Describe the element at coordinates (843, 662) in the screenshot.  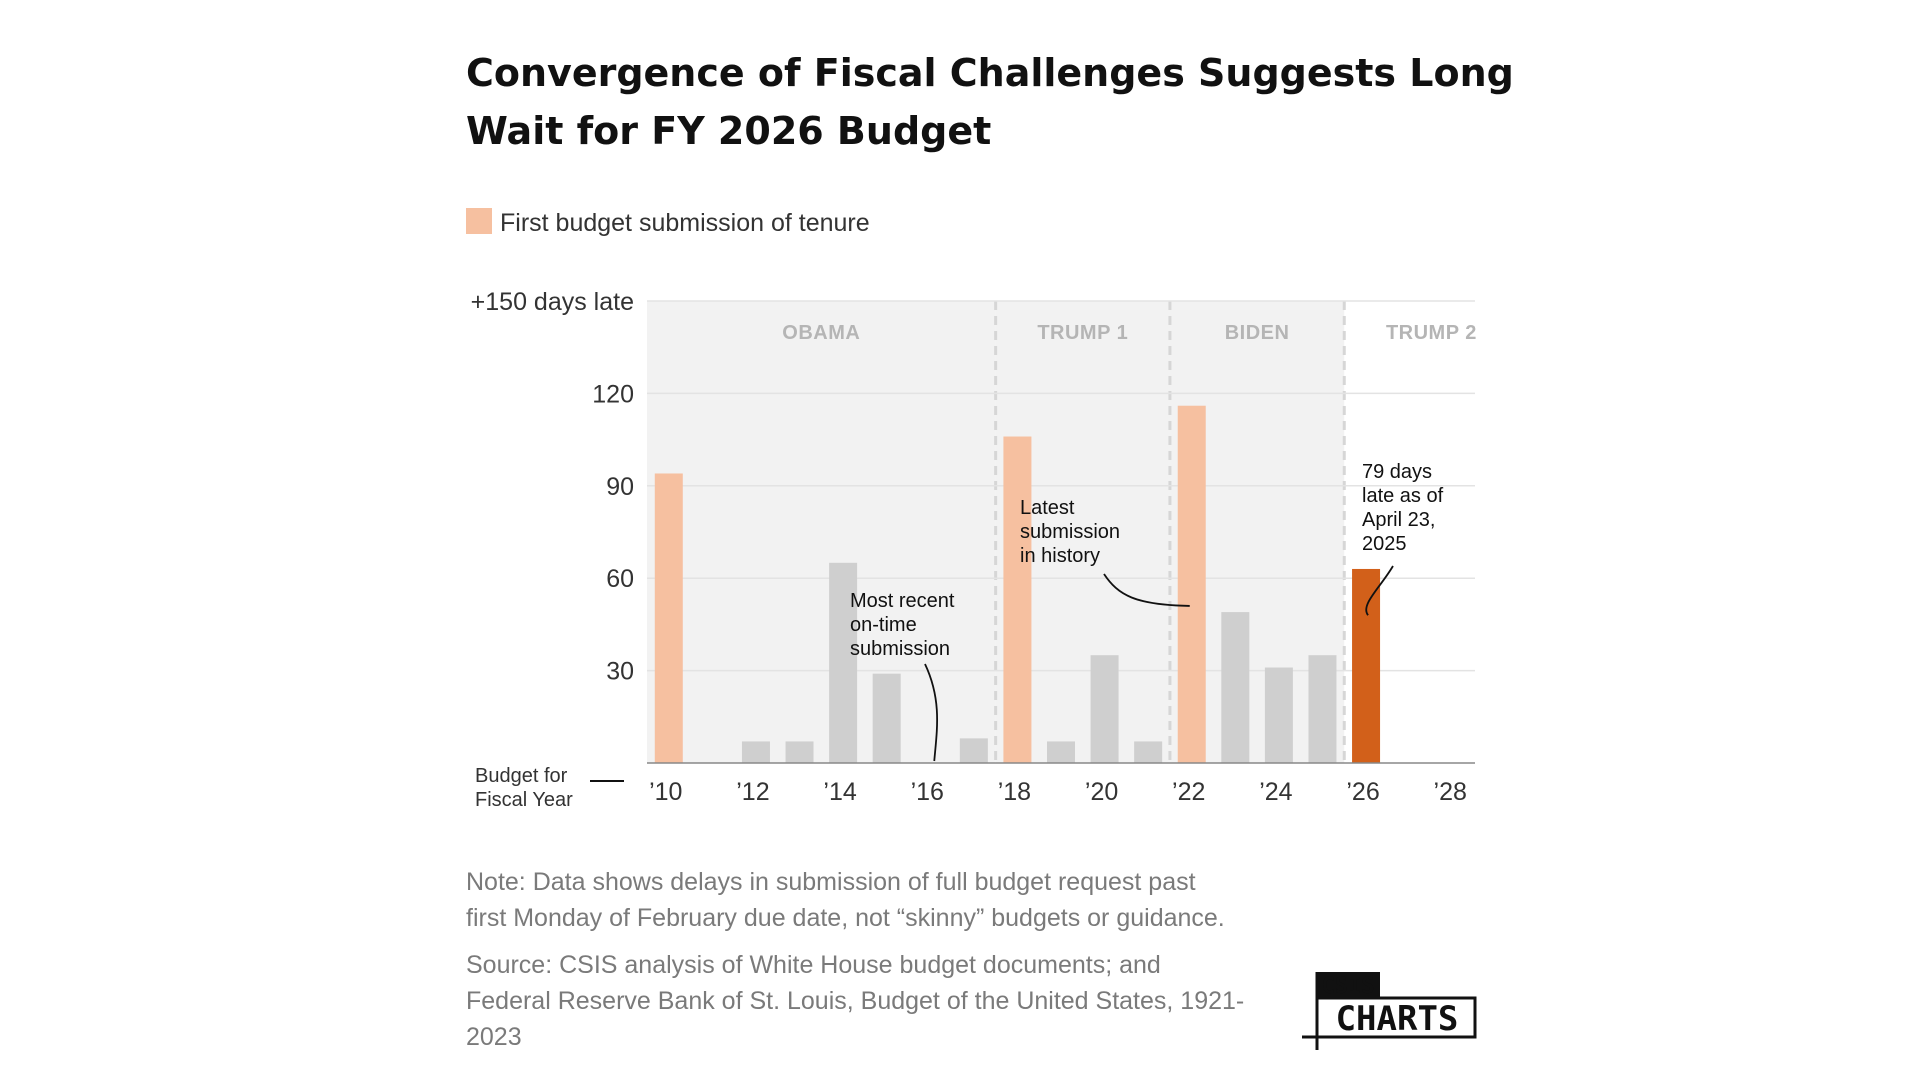
I see `bar-fy-2014` at that location.